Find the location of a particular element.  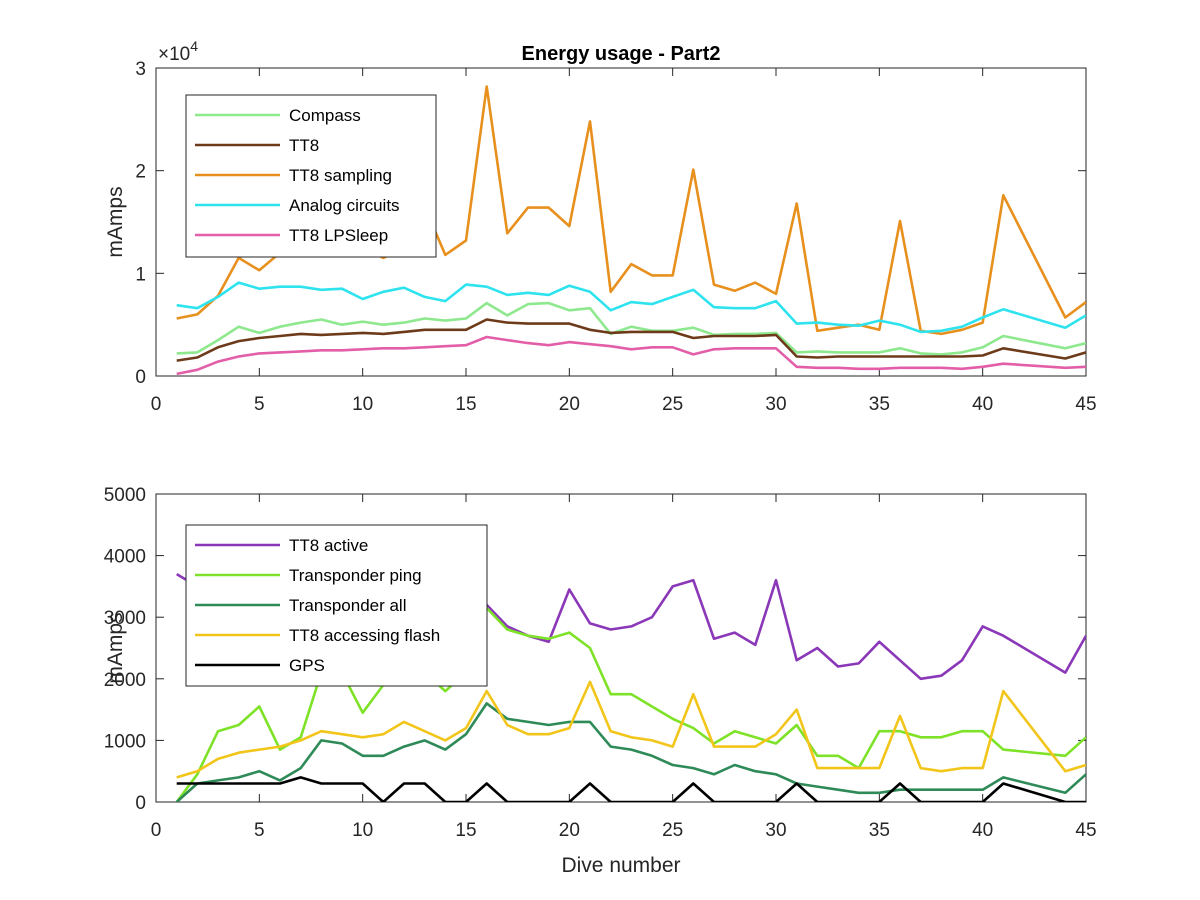

y-exponent-label: ×10⁴ is located at coordinates (178, 51).